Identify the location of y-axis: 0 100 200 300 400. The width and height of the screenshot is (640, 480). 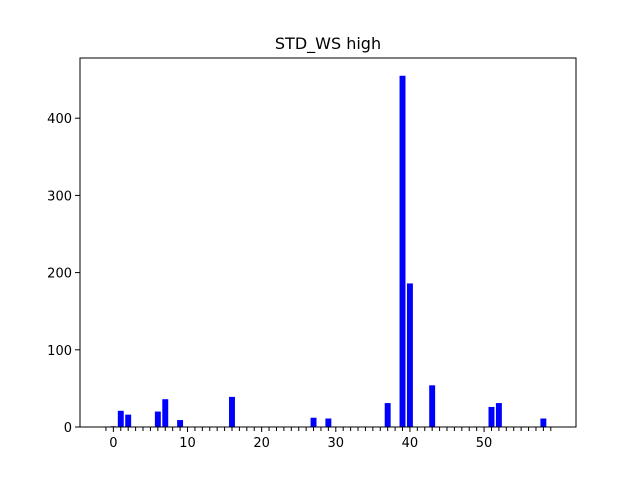
(63, 274).